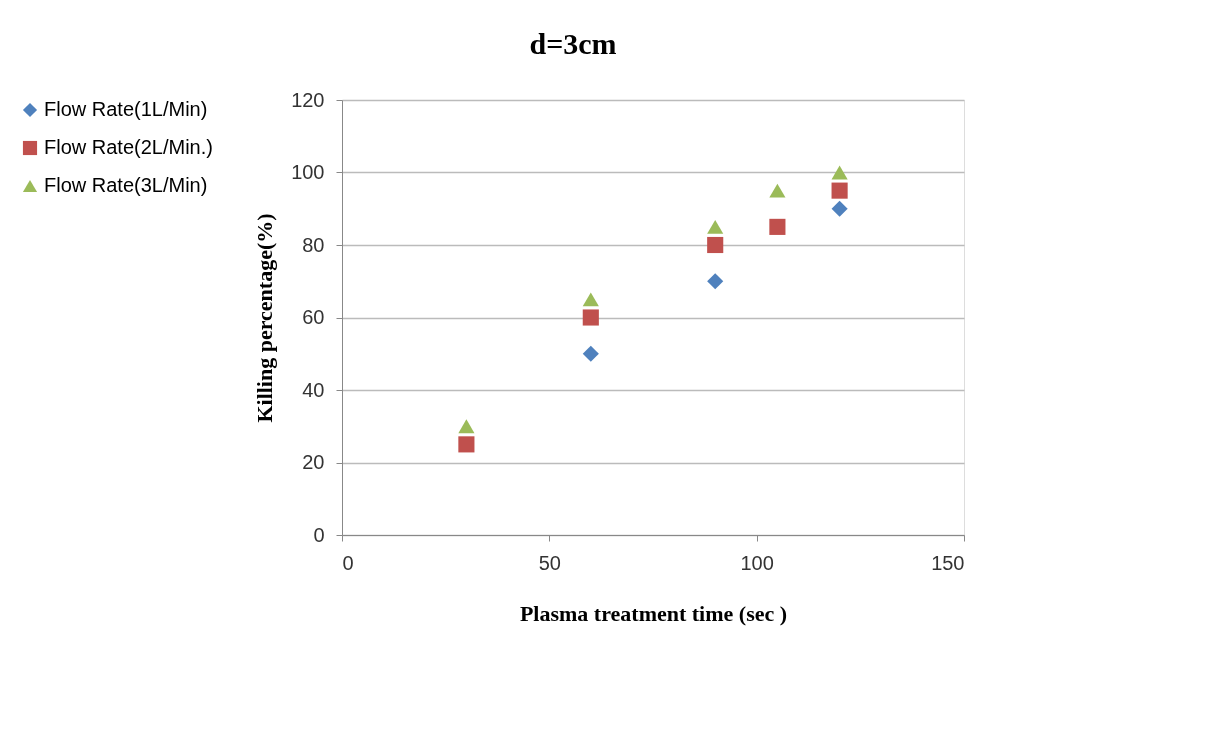  What do you see at coordinates (308, 172) in the screenshot?
I see `y-tick-label: 100` at bounding box center [308, 172].